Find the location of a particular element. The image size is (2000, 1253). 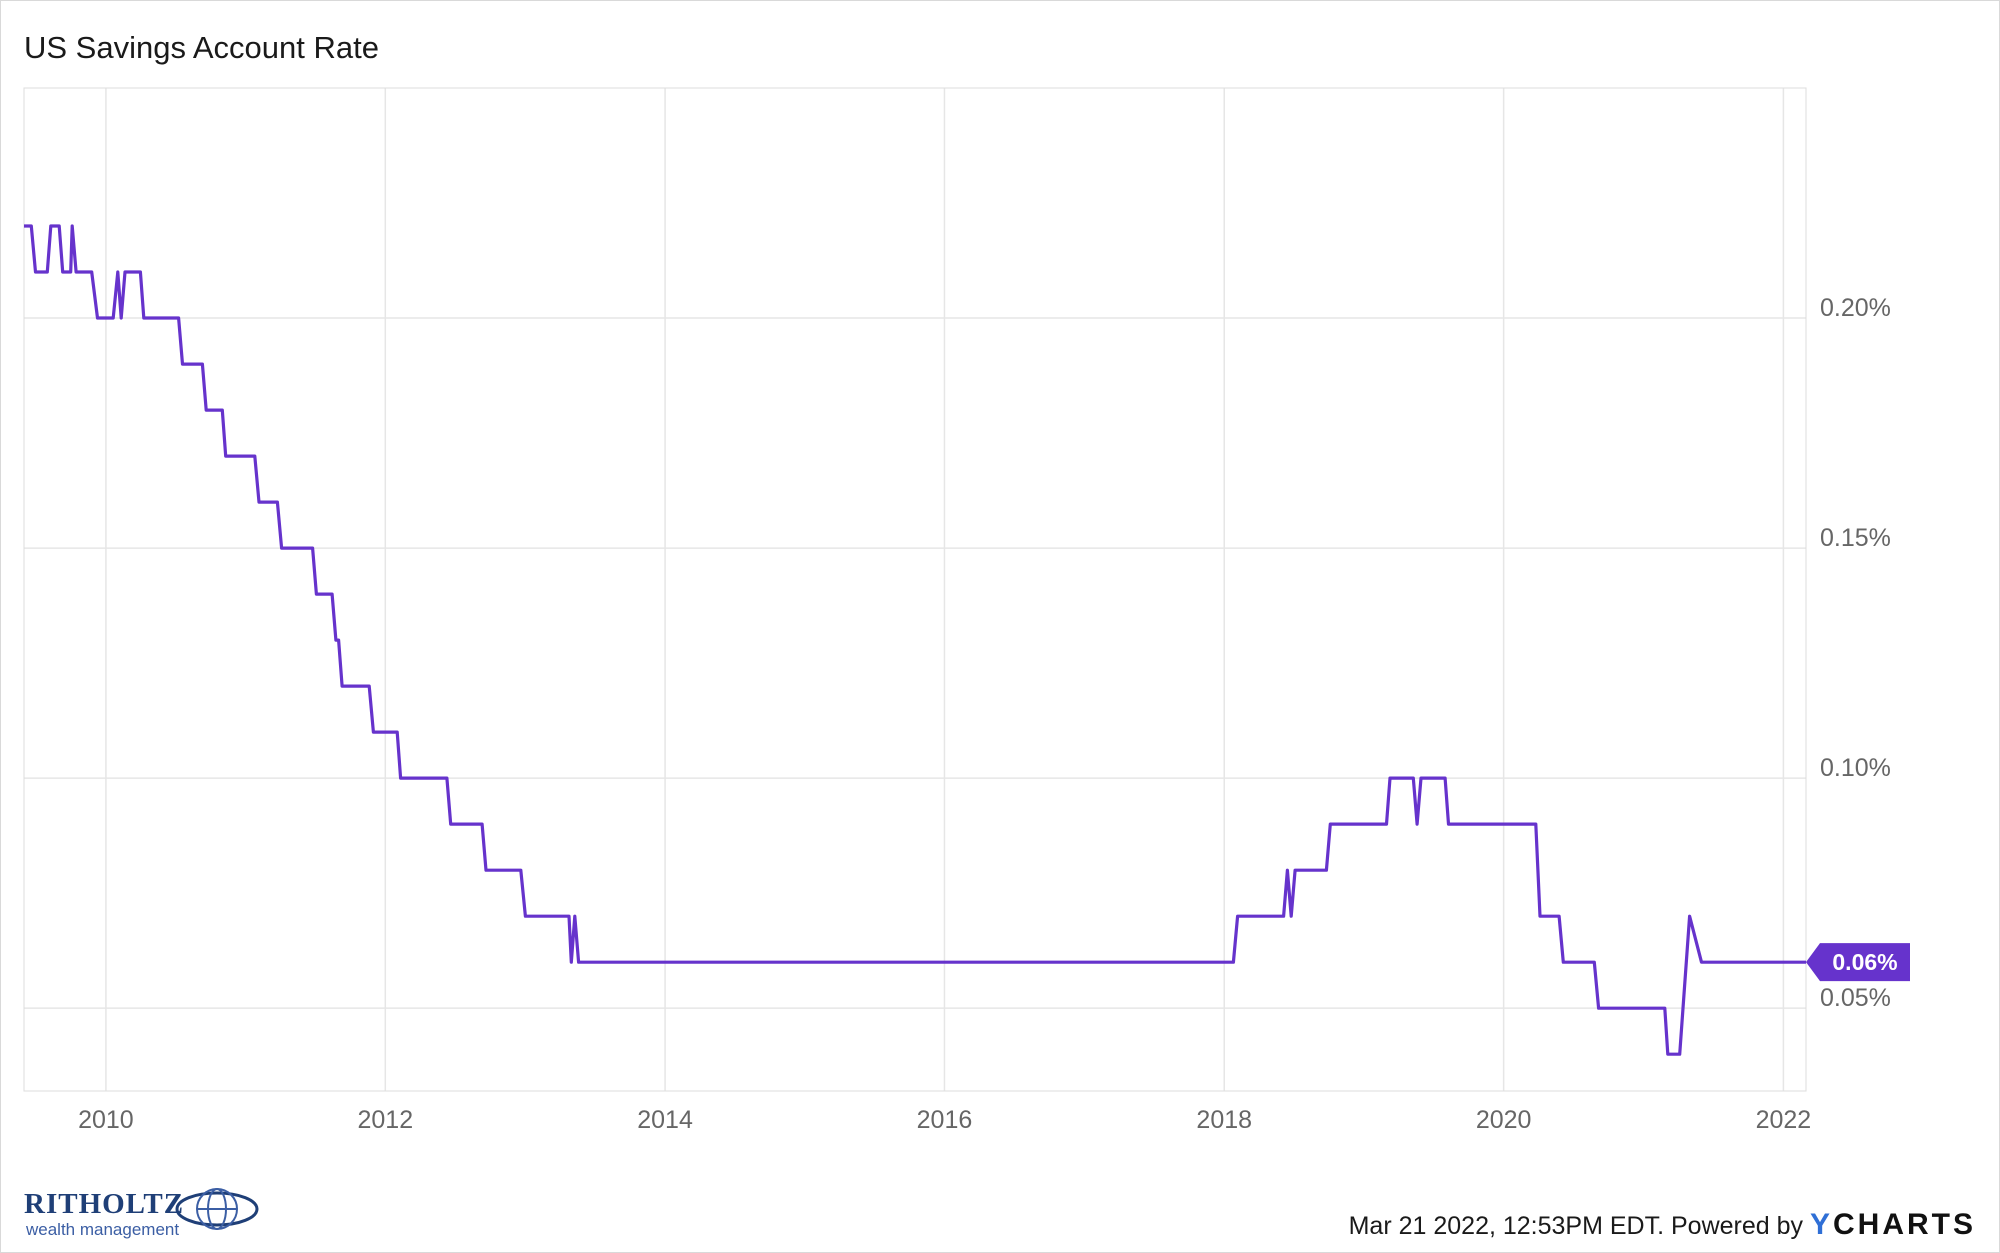

last-value-badge is located at coordinates (1858, 962).